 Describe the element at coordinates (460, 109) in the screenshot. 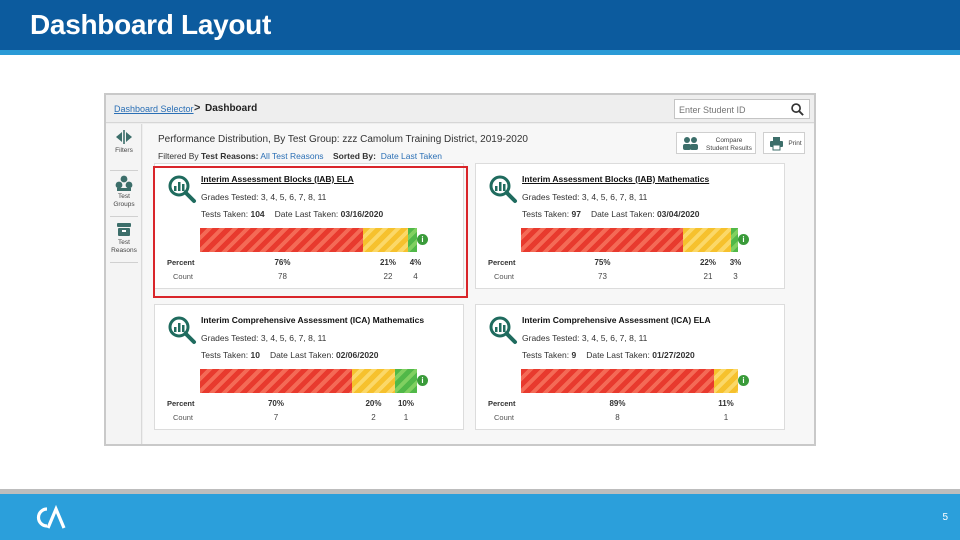

I see `breadcrumb: Dashboard Selector > Dashboard` at that location.